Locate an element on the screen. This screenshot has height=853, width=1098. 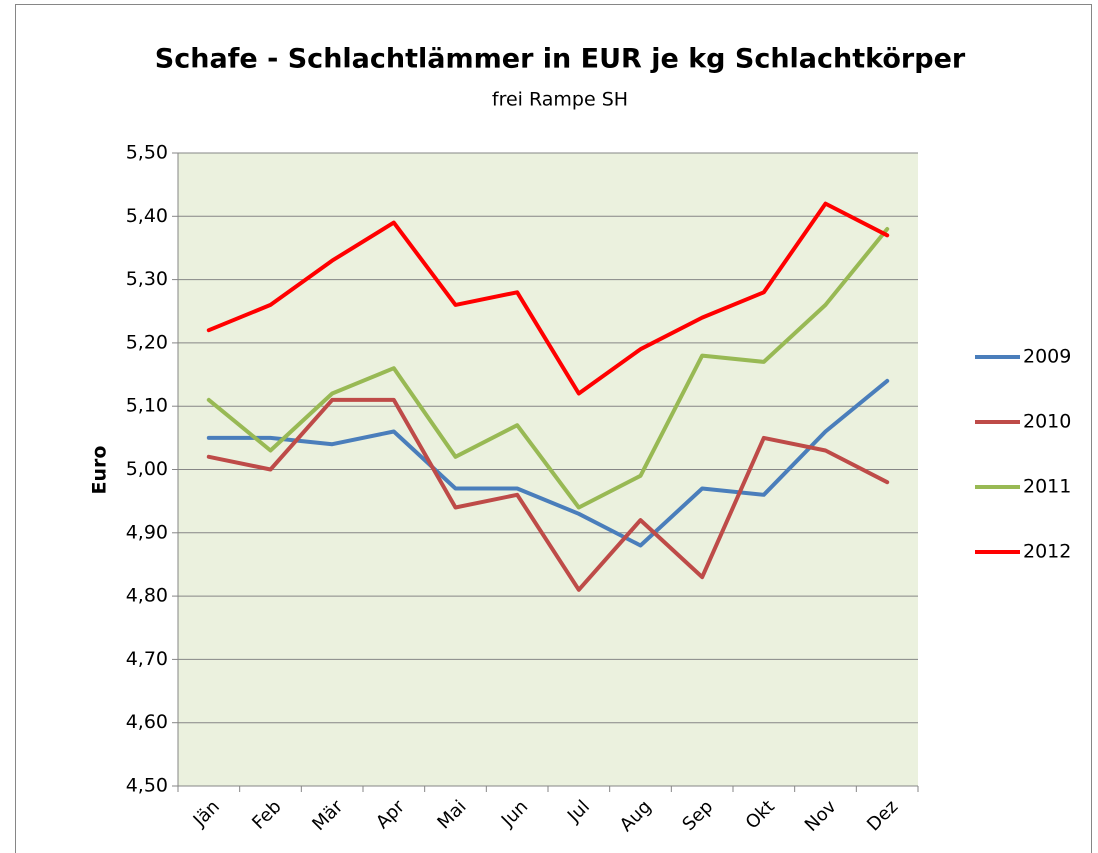
y-tick-label: 4,80 is located at coordinates (147, 596).